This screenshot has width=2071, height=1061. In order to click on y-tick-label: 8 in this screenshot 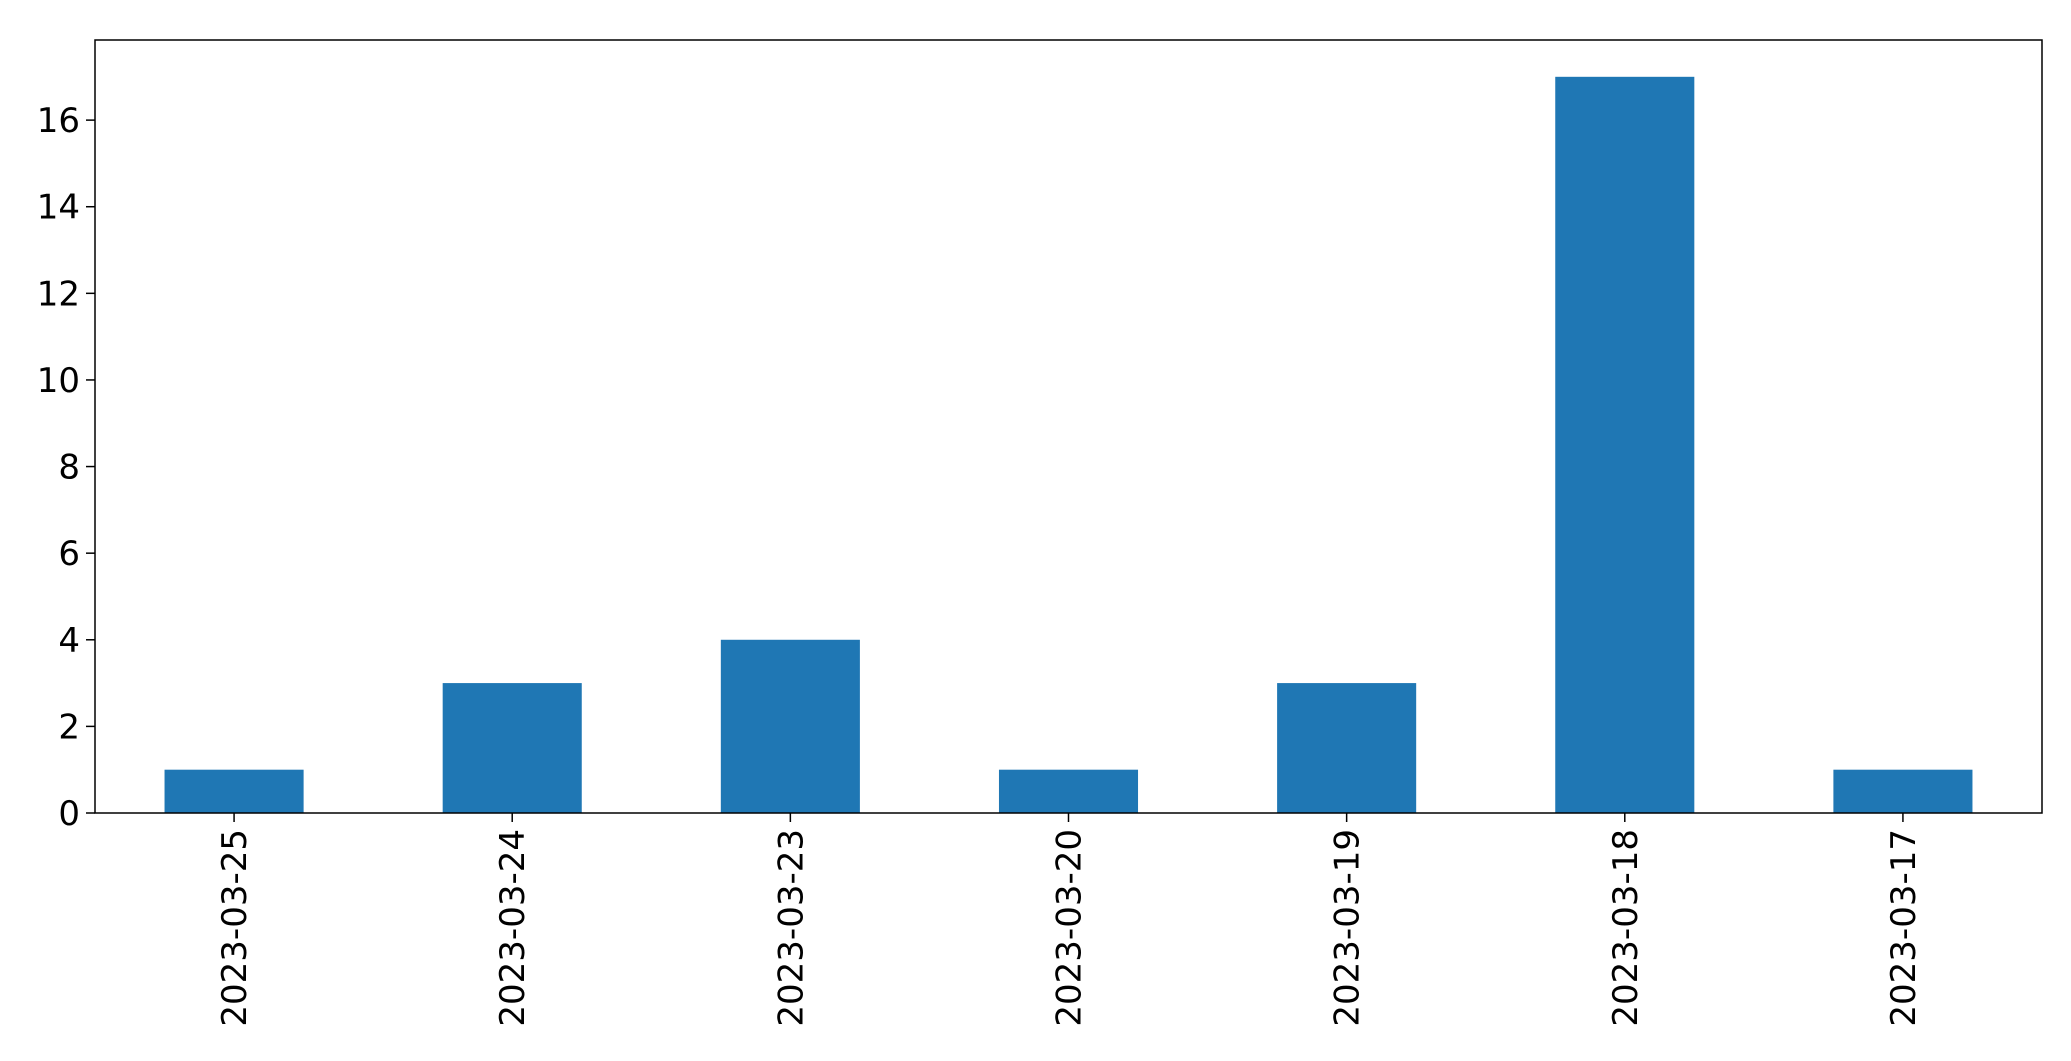, I will do `click(69, 468)`.